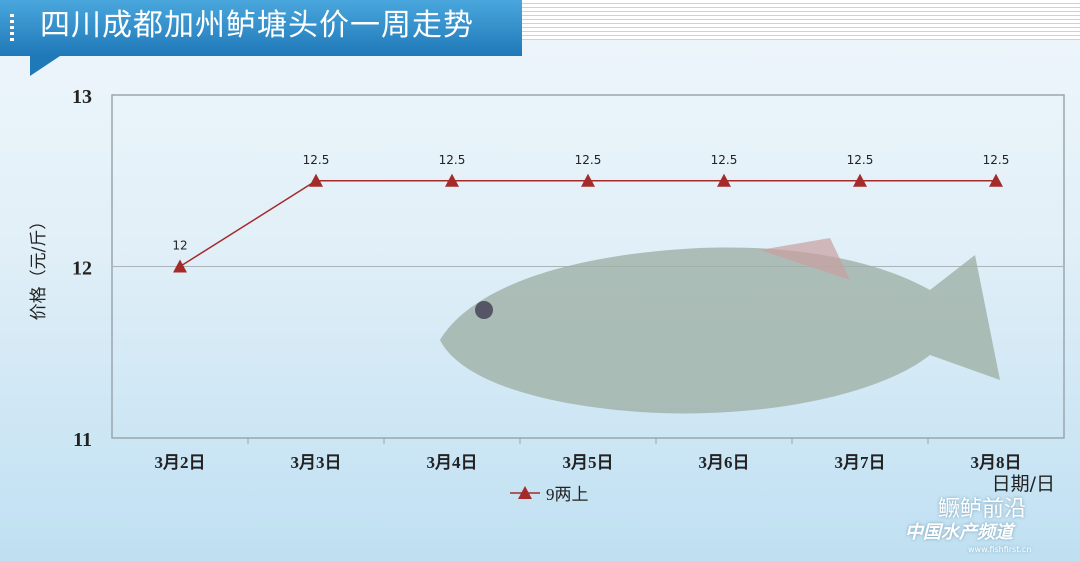  I want to click on chart-title: 四川成都加州鲈塘头价一周走势, so click(257, 25).